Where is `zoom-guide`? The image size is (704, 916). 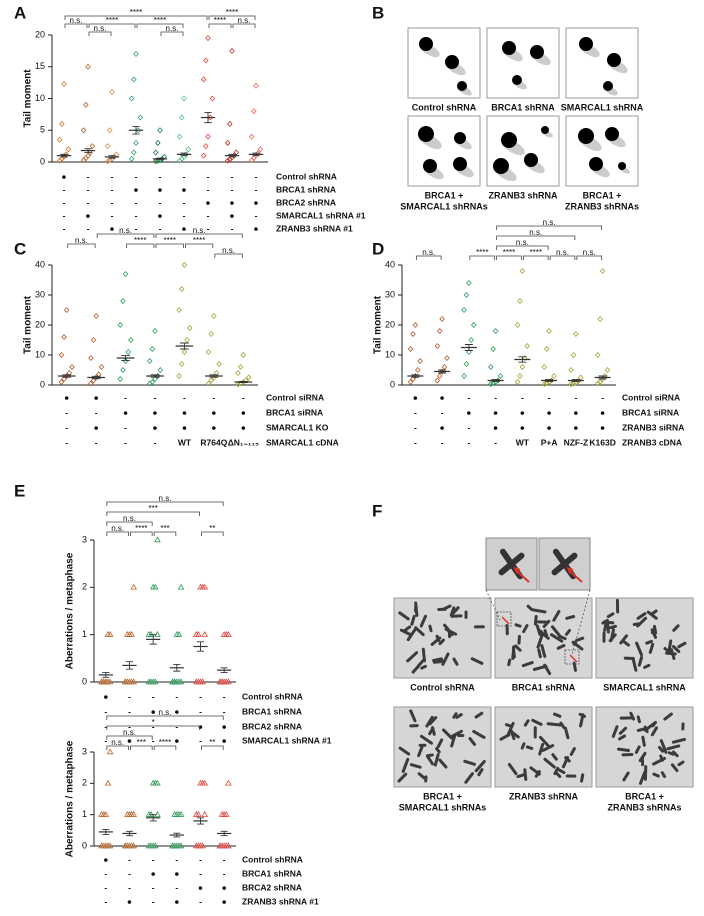 zoom-guide is located at coordinates (581, 622).